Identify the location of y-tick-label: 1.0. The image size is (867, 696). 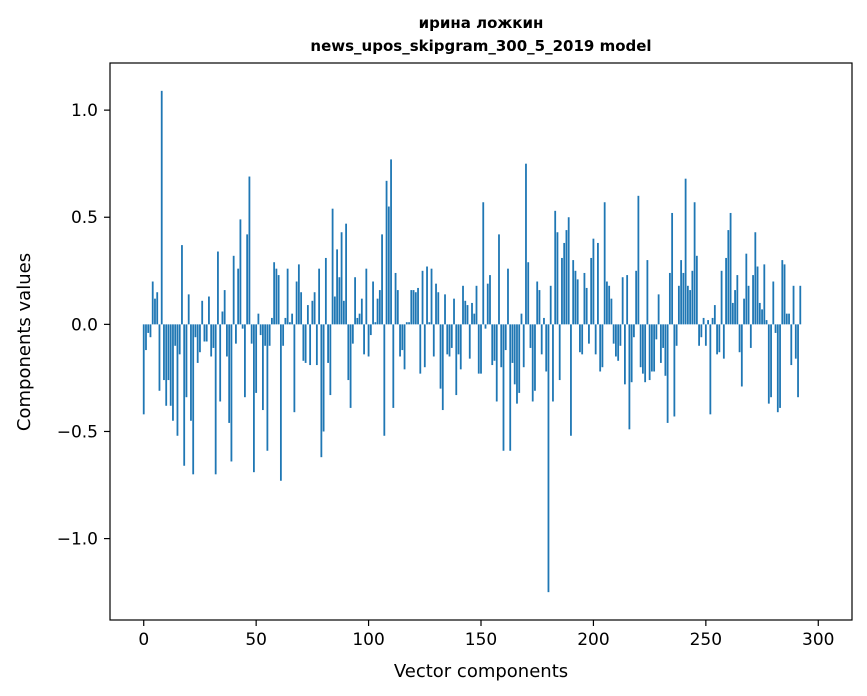
(84, 111).